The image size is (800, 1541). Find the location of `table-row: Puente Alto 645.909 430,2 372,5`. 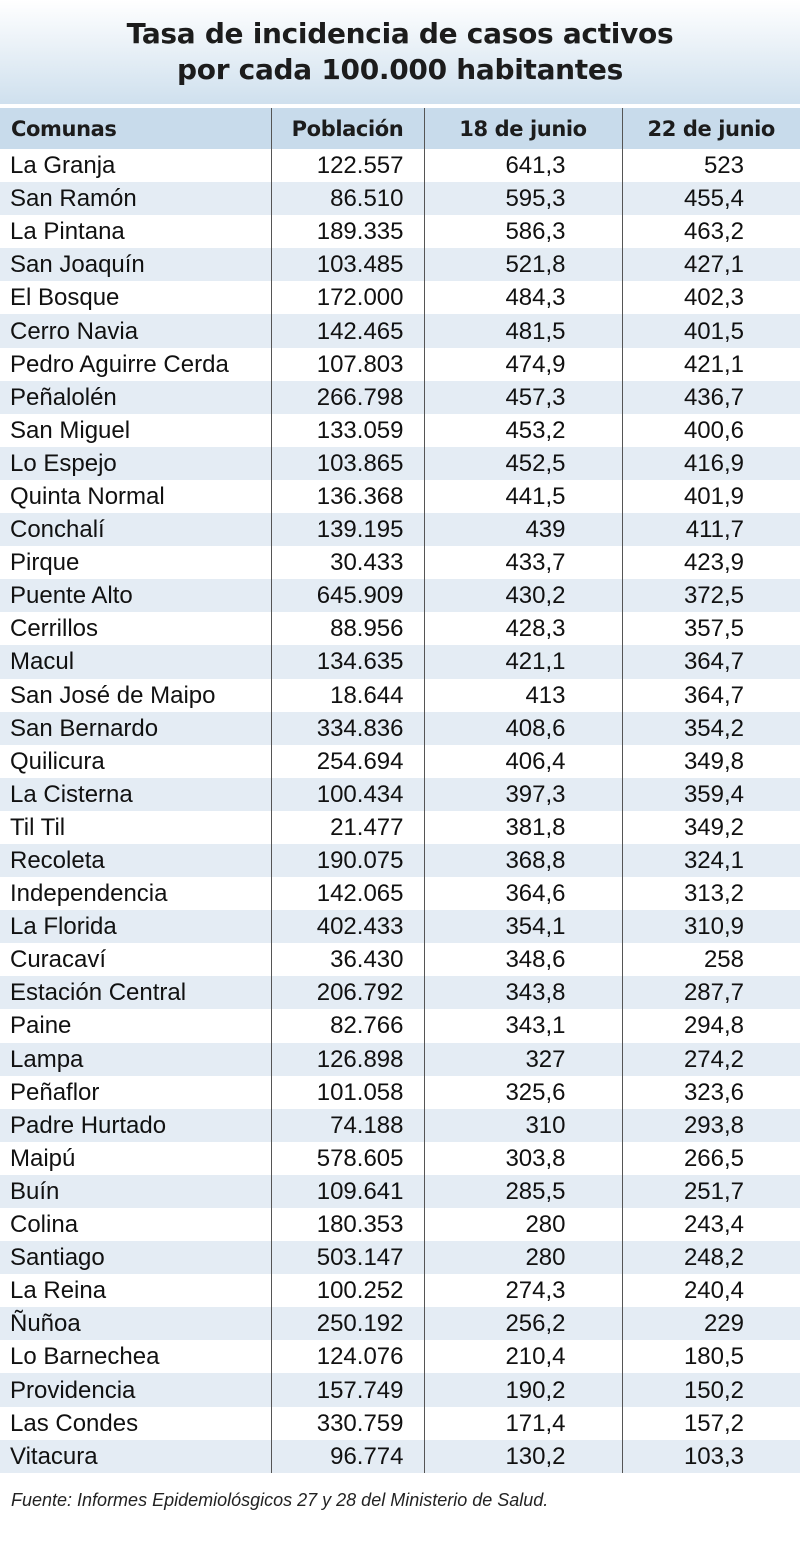

table-row: Puente Alto 645.909 430,2 372,5 is located at coordinates (400, 596).